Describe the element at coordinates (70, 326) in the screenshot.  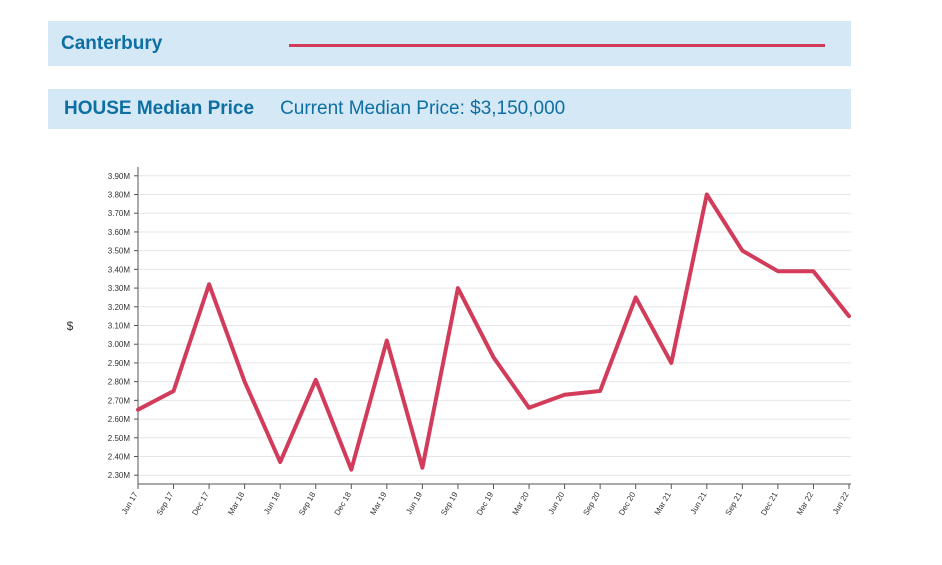
I see `y-axis-title: $` at that location.